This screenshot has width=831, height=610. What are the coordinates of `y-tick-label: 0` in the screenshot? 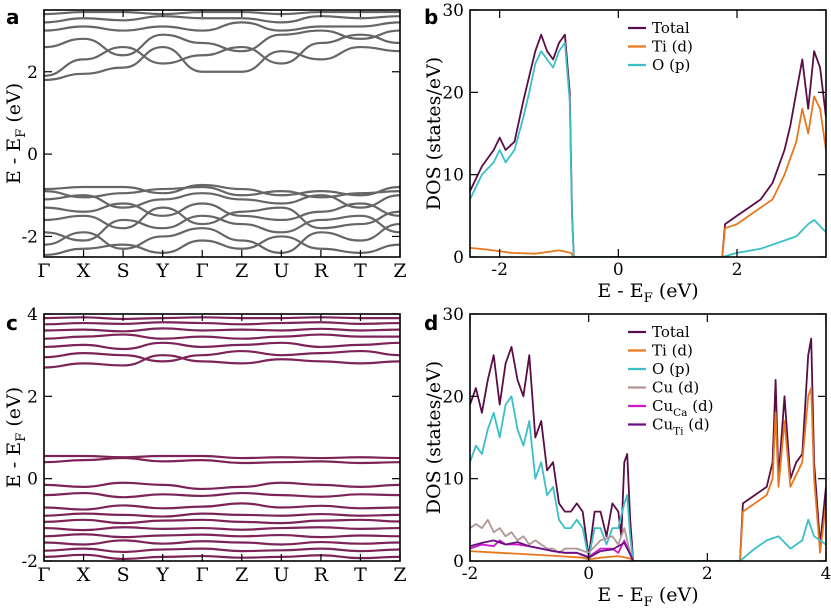 It's located at (458, 258).